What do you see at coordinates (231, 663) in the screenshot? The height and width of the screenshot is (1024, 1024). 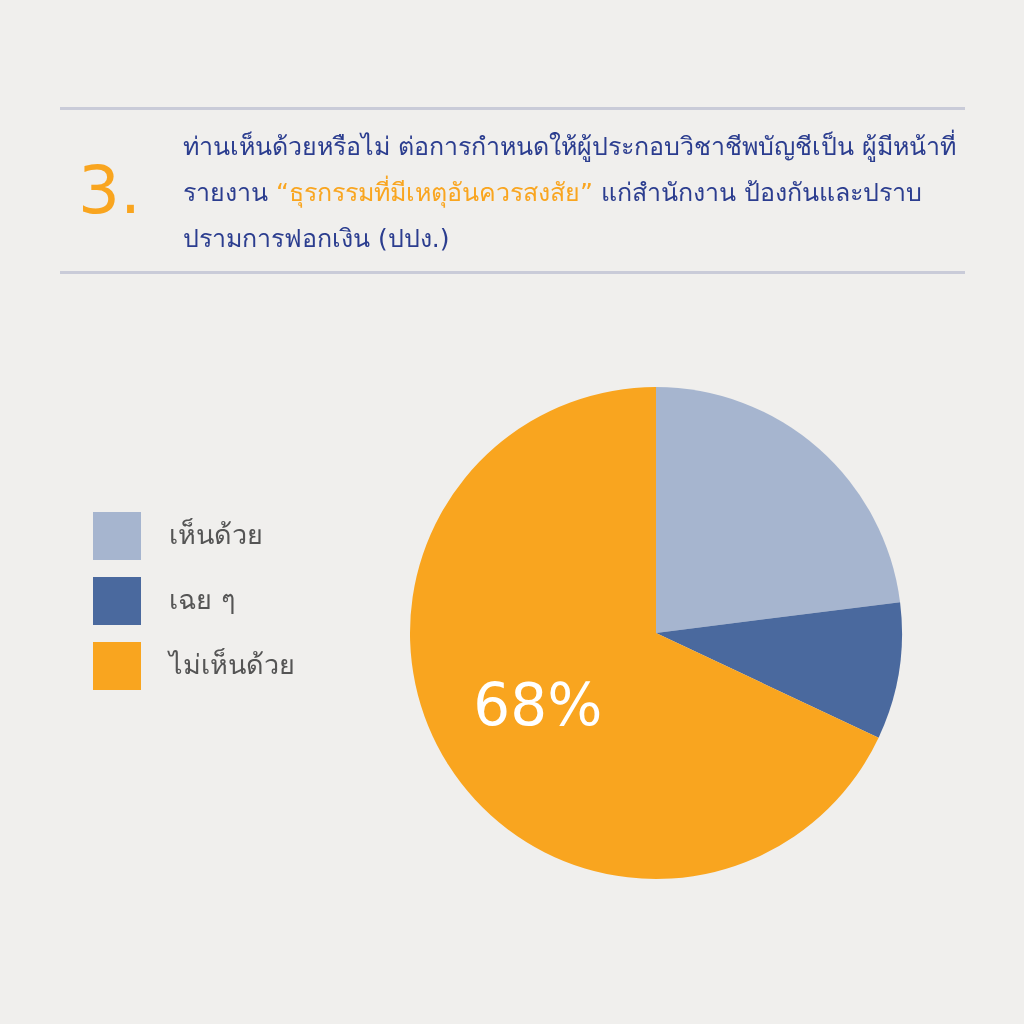 I see `legend-label: ไม่เห็นด้วย` at bounding box center [231, 663].